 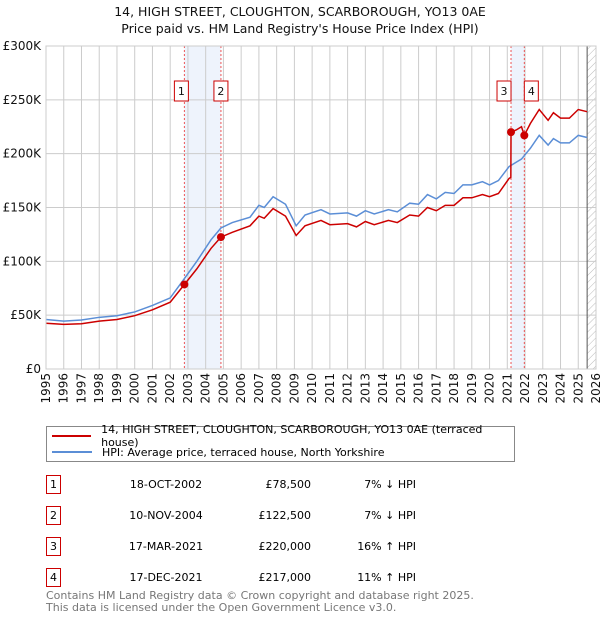 What do you see at coordinates (53, 515) in the screenshot?
I see `marker-badge: 2` at bounding box center [53, 515].